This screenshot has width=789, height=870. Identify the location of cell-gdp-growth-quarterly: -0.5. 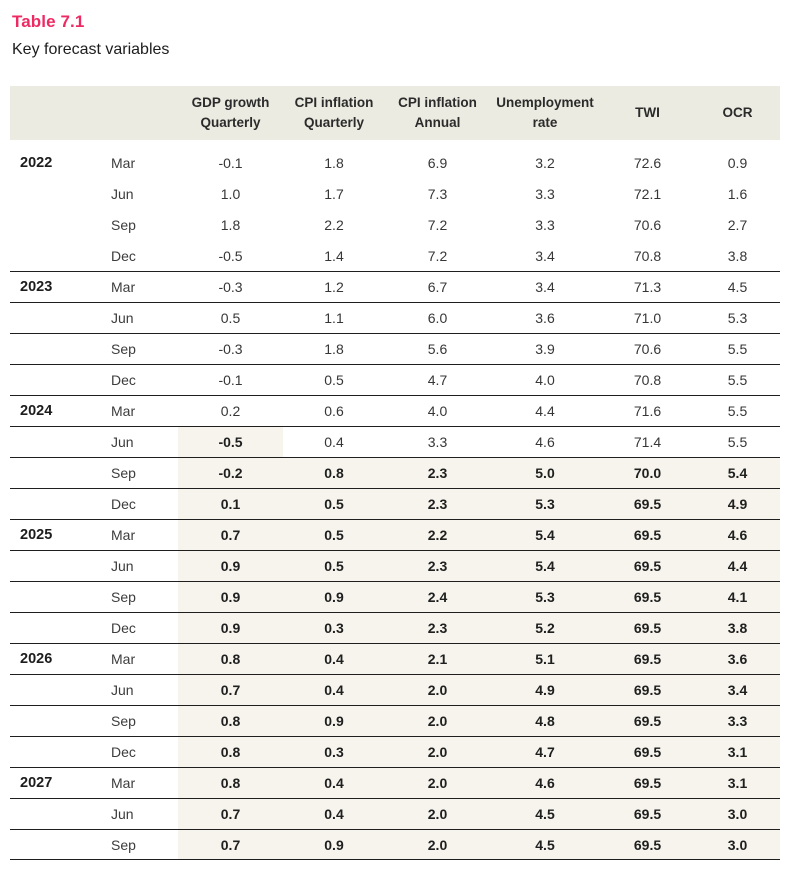
(230, 255).